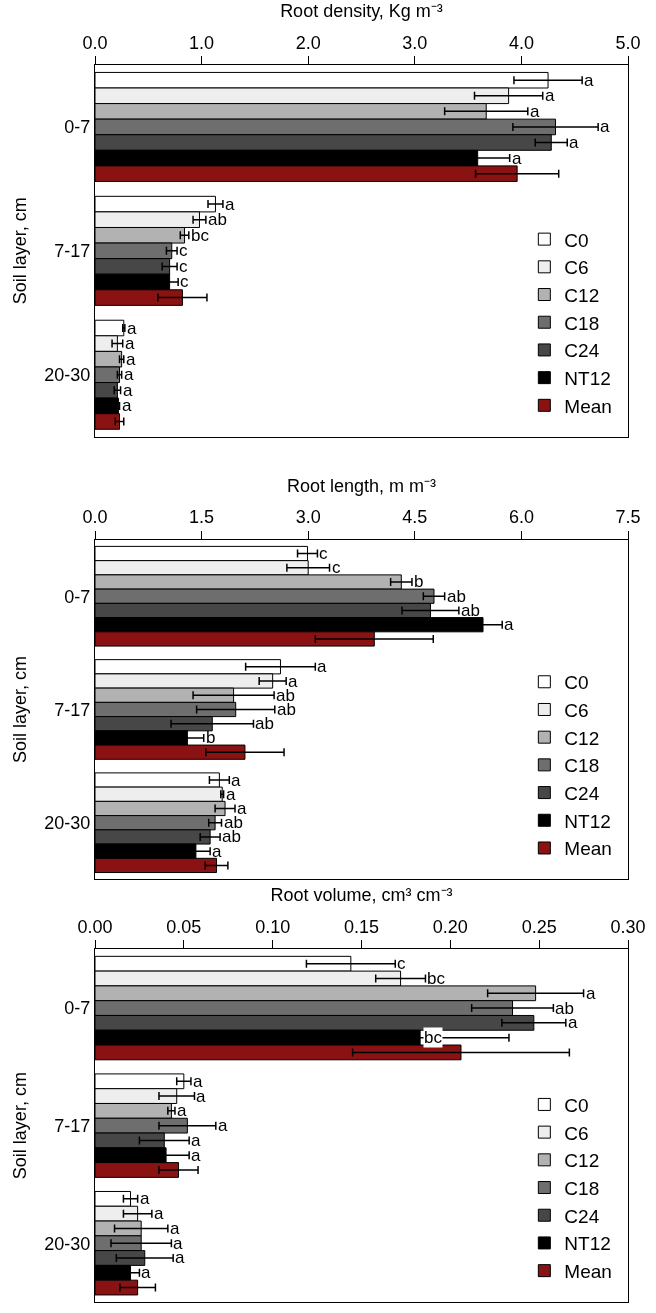  What do you see at coordinates (308, 42) in the screenshot?
I see `x-tick-label: 2.0` at bounding box center [308, 42].